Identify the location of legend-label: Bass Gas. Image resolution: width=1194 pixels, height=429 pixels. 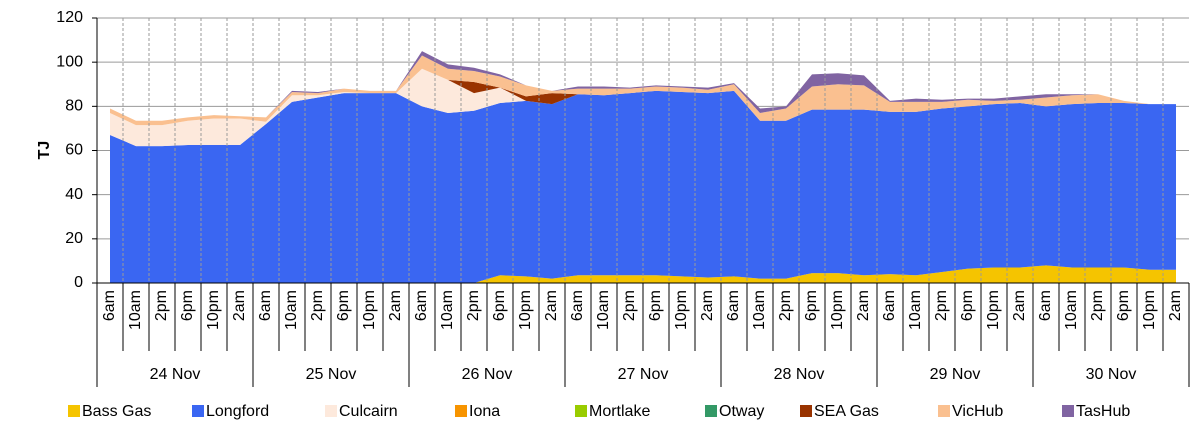
(116, 411).